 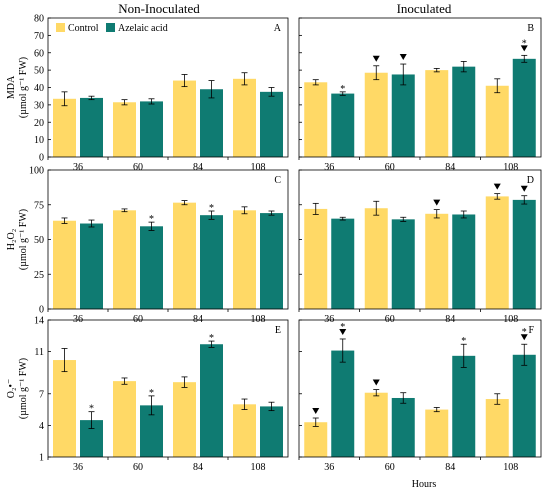 What do you see at coordinates (11, 239) in the screenshot?
I see `y-axis-label: H₂O₂` at bounding box center [11, 239].